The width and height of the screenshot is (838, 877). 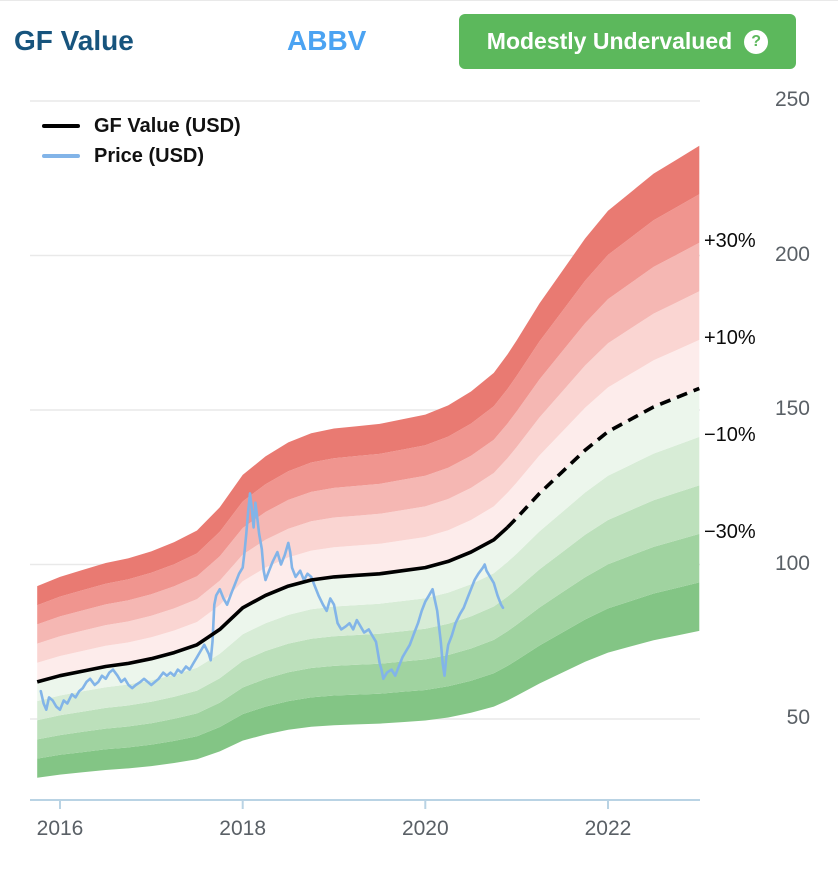 I want to click on y-axis-tick-label: 100, so click(x=792, y=563).